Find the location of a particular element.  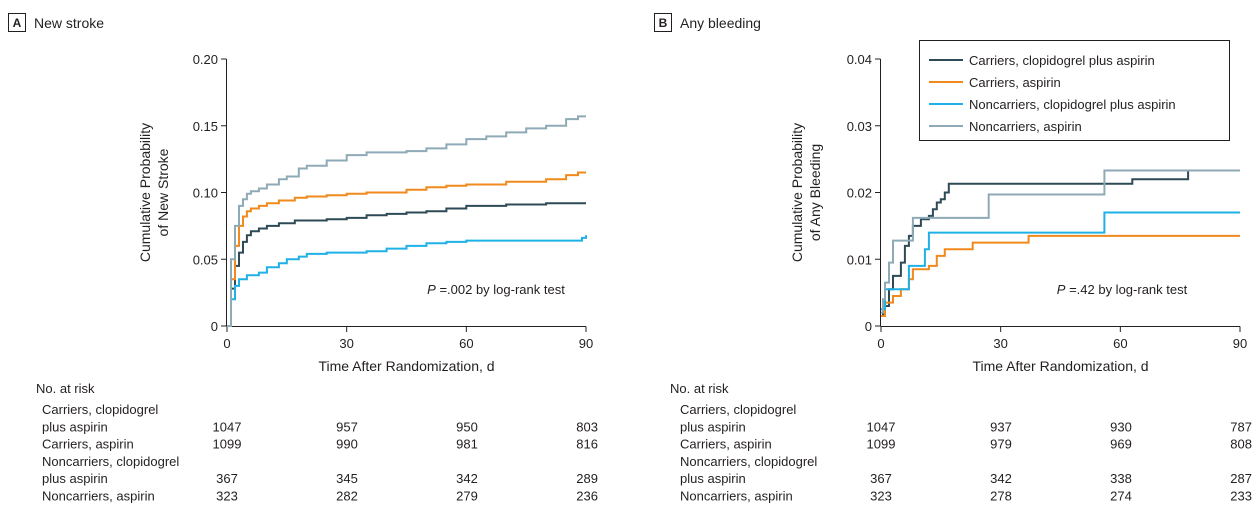

y-tick-label: 0.05 is located at coordinates (205, 259).